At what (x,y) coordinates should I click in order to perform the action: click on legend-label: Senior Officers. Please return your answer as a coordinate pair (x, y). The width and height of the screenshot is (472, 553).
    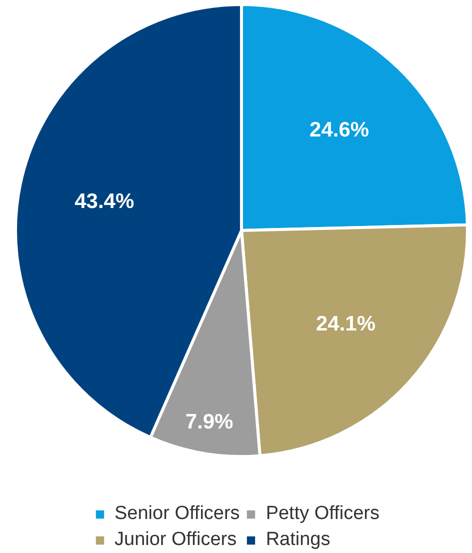
    Looking at the image, I should click on (177, 514).